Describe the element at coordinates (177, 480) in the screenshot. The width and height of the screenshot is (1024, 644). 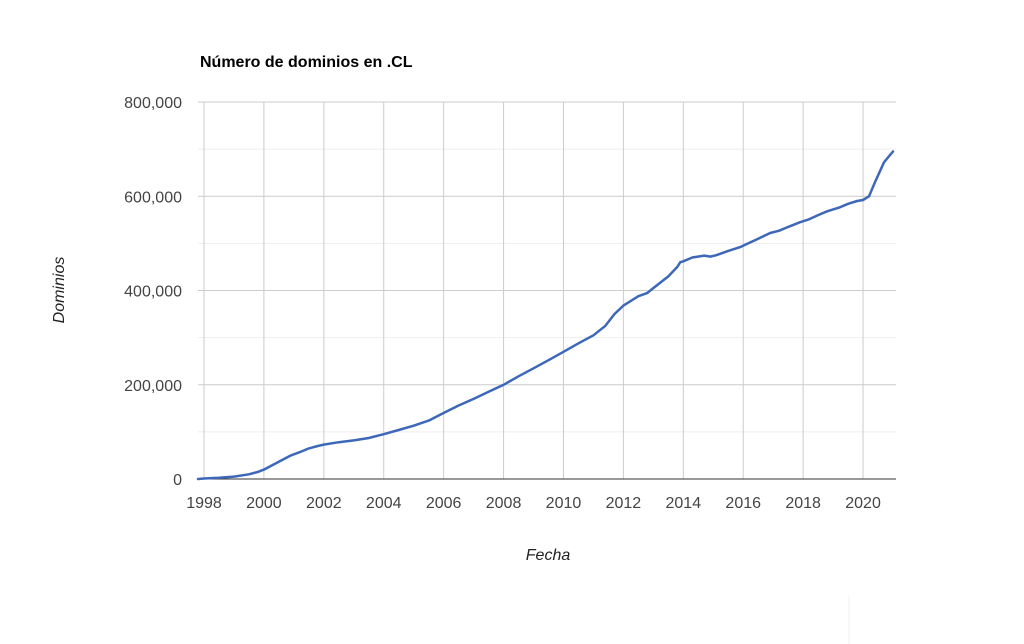
I see `y-tick-label: 0` at that location.